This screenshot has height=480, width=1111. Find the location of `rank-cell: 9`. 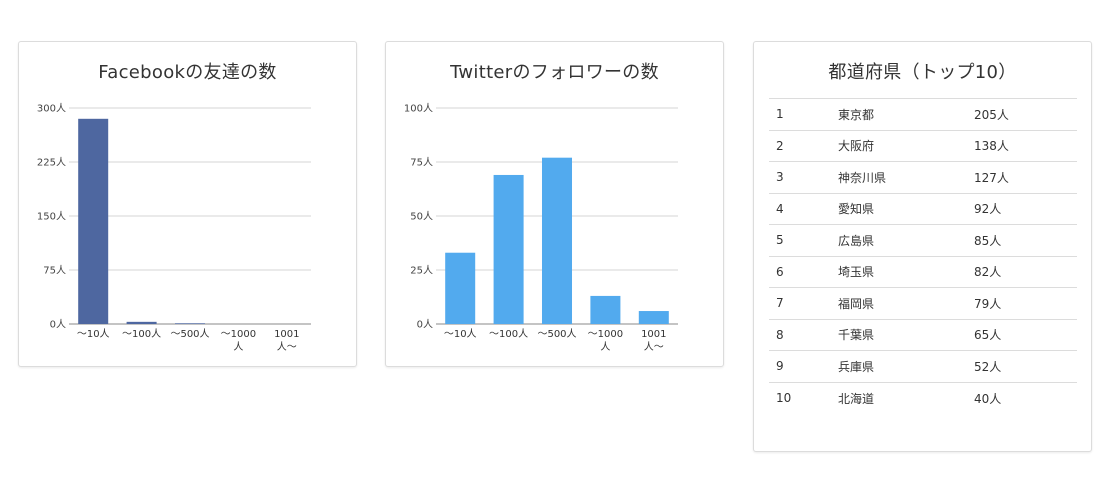

rank-cell: 9 is located at coordinates (800, 366).